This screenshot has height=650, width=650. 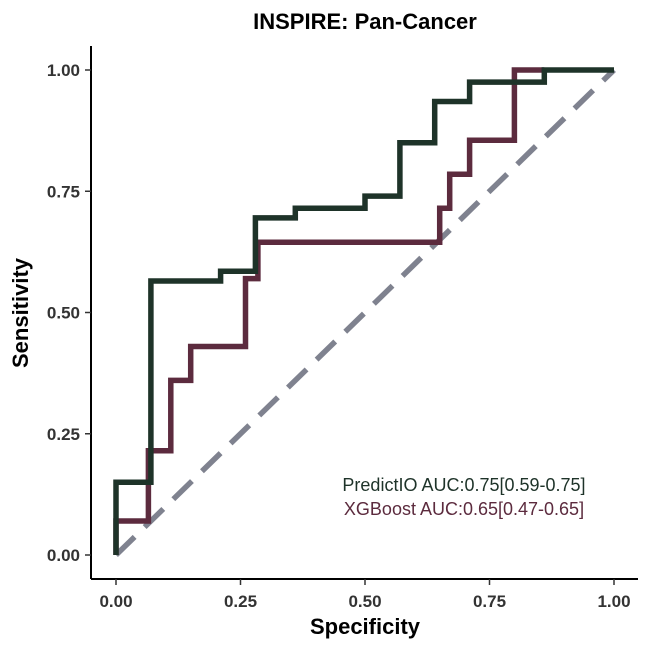 What do you see at coordinates (63, 70) in the screenshot?
I see `y-tick-label: 1.00` at bounding box center [63, 70].